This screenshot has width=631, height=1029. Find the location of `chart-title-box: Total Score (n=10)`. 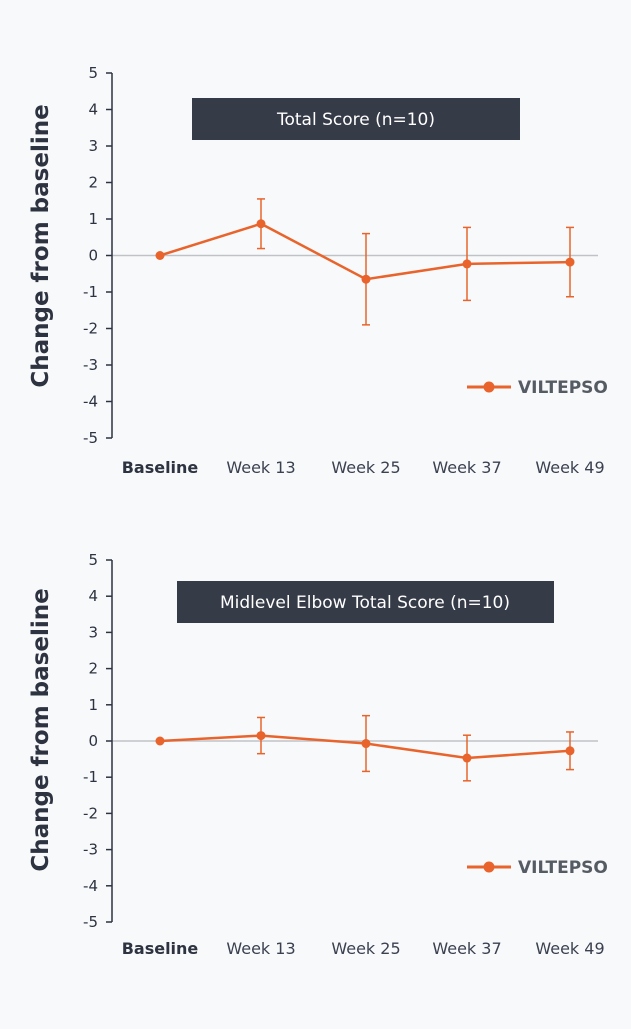

chart-title-box: Total Score (n=10) is located at coordinates (356, 119).